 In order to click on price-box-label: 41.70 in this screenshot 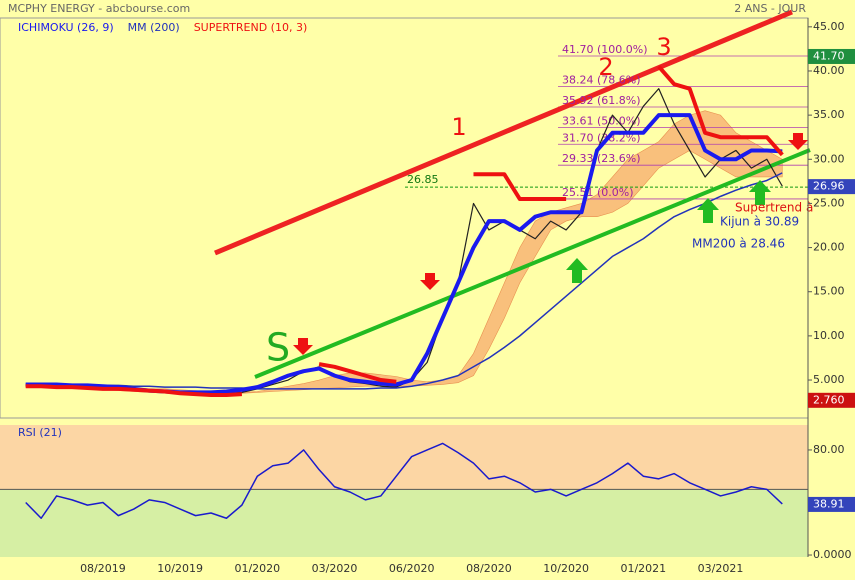, I will do `click(829, 55)`.